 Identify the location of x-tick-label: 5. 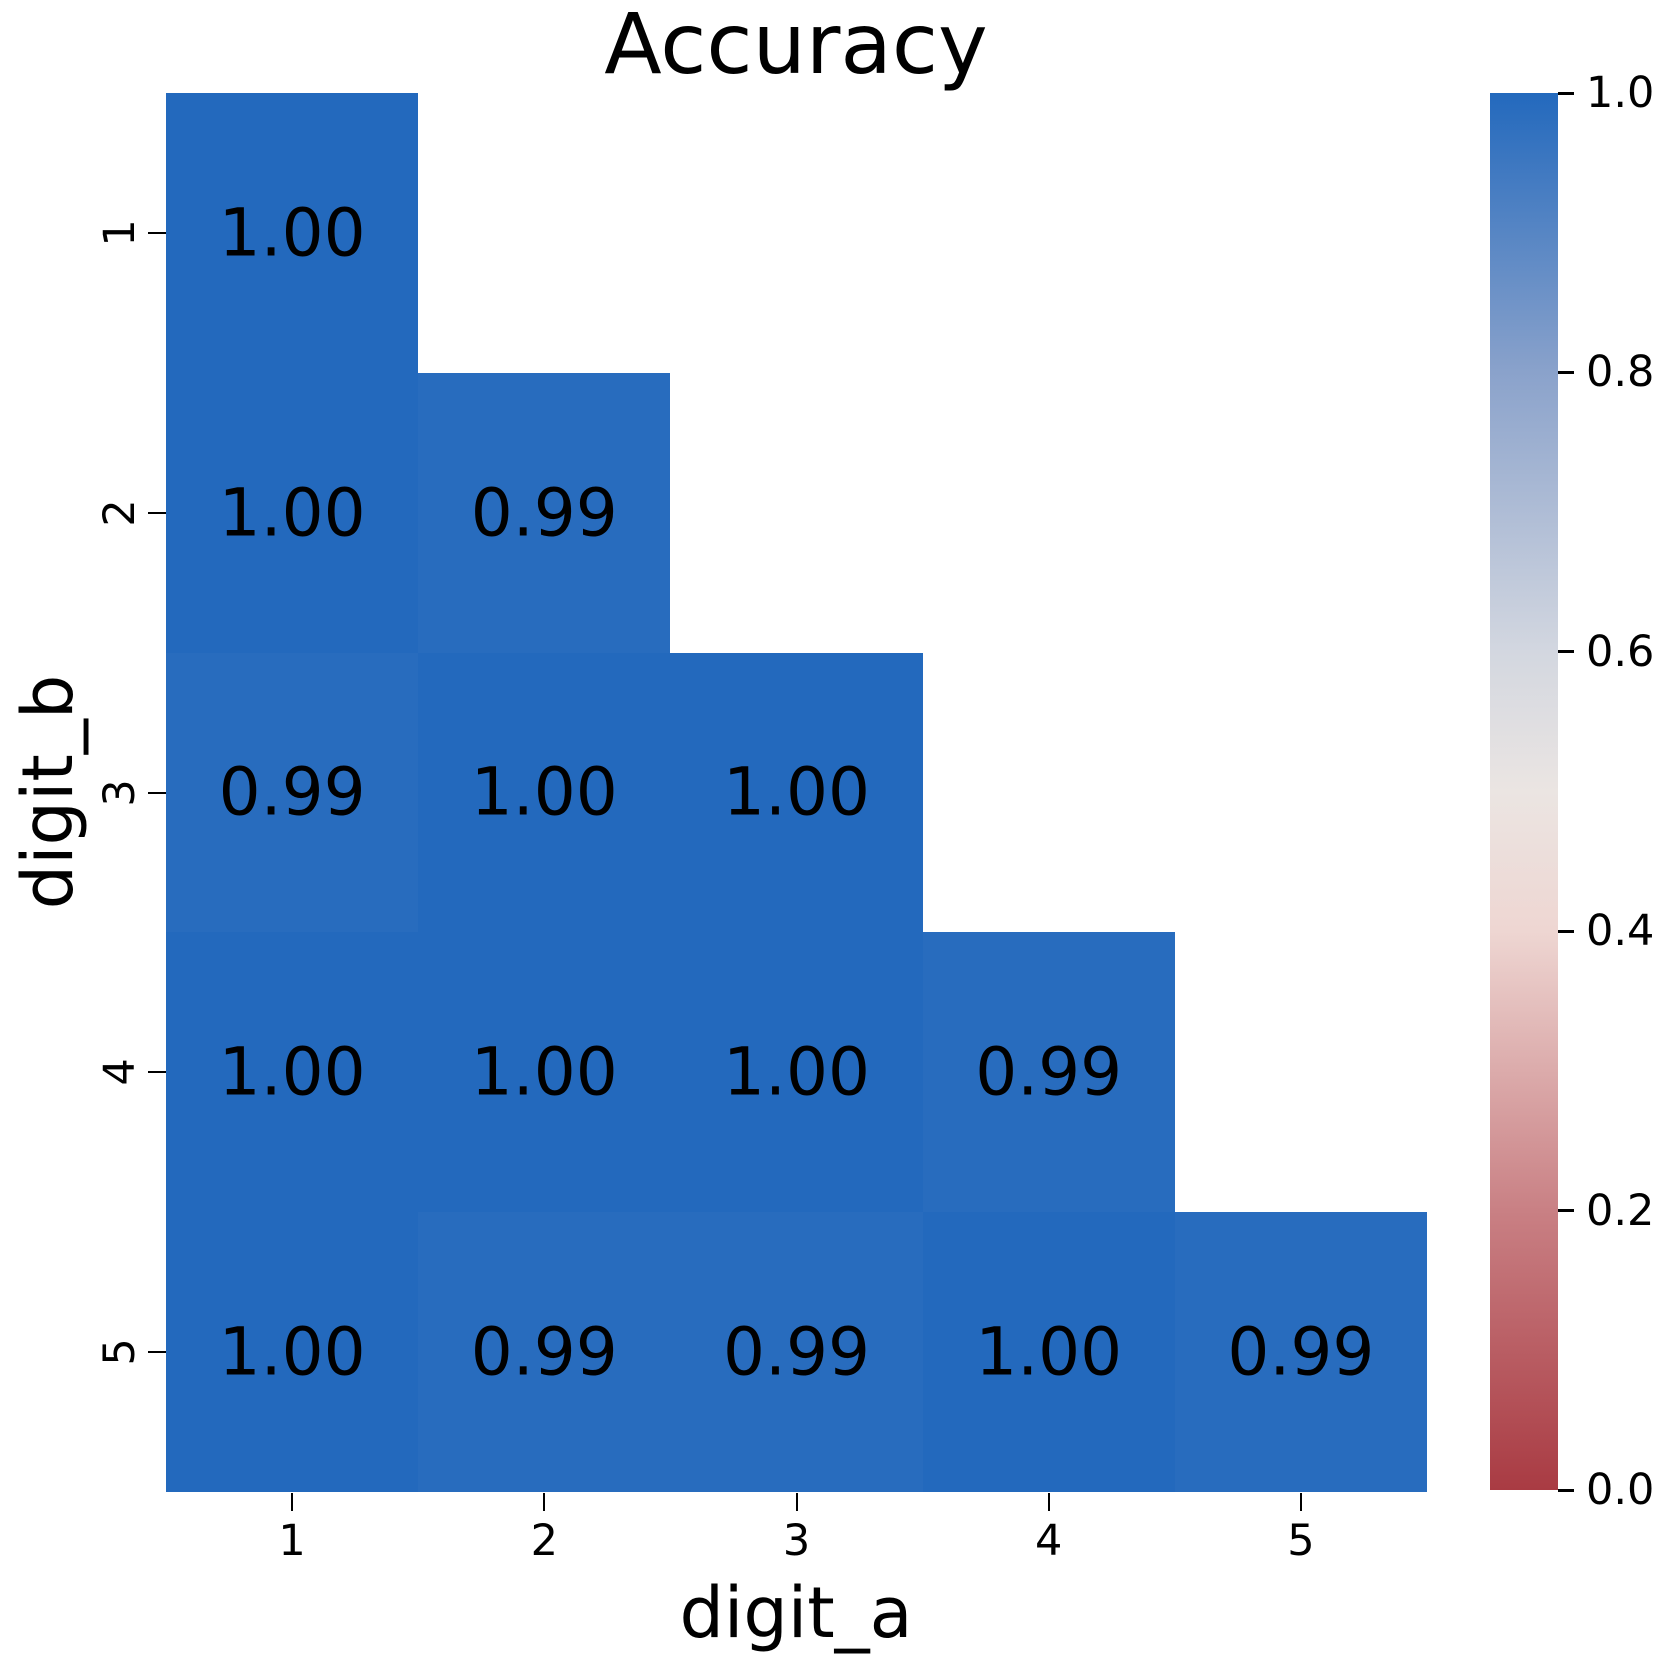
(1301, 1541).